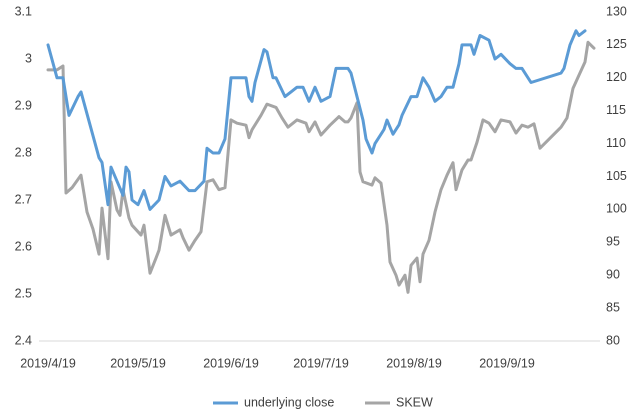 Image resolution: width=631 pixels, height=409 pixels. I want to click on y-tick-label: 2.8, so click(23, 152).